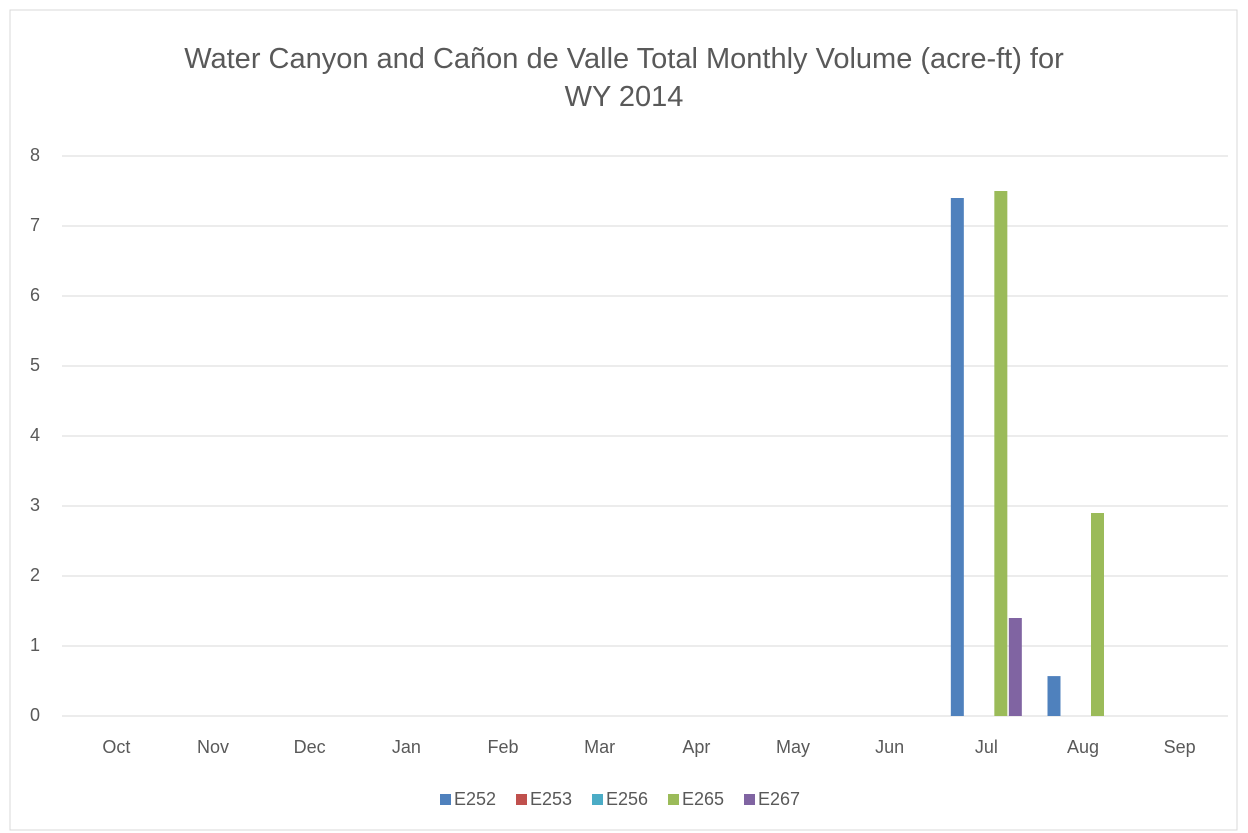 This screenshot has height=833, width=1248. I want to click on legend-label: E253, so click(551, 799).